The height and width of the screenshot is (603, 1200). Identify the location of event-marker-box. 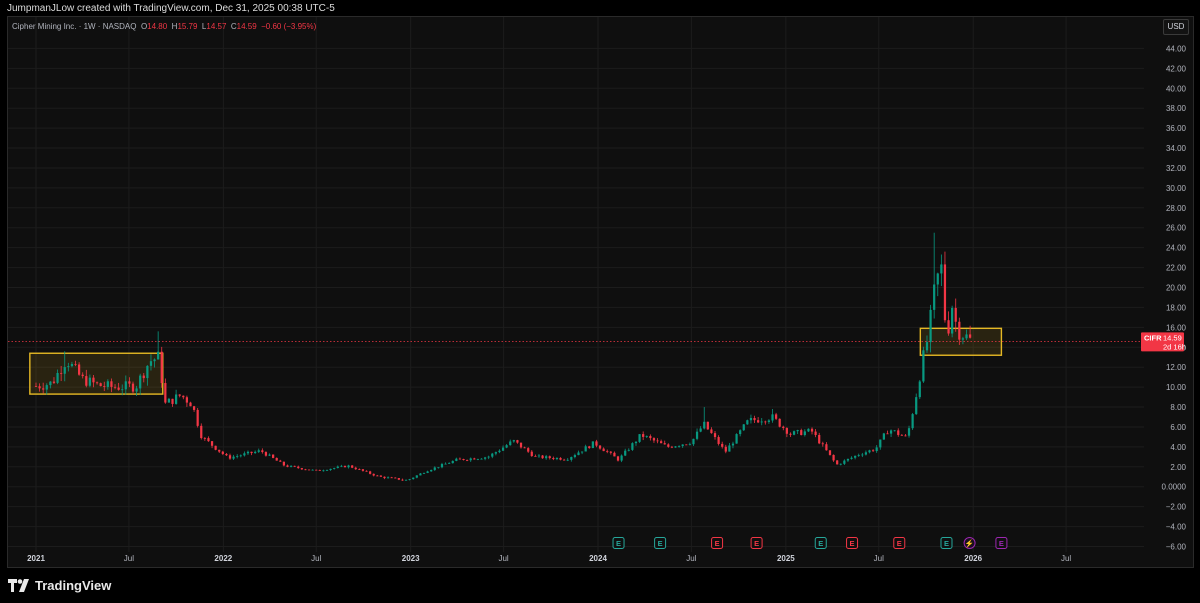
(717, 543).